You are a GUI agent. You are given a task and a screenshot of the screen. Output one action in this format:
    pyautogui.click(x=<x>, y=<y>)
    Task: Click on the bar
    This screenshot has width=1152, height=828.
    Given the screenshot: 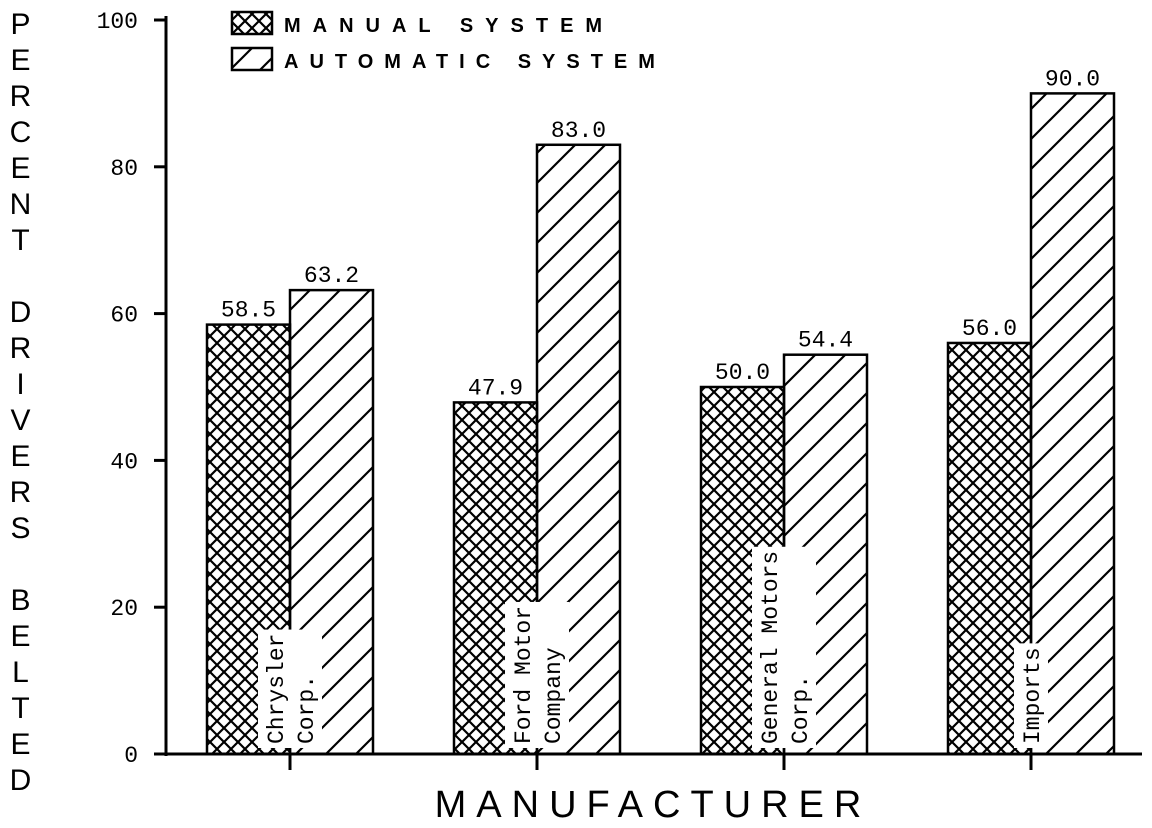 What is the action you would take?
    pyautogui.click(x=331, y=522)
    